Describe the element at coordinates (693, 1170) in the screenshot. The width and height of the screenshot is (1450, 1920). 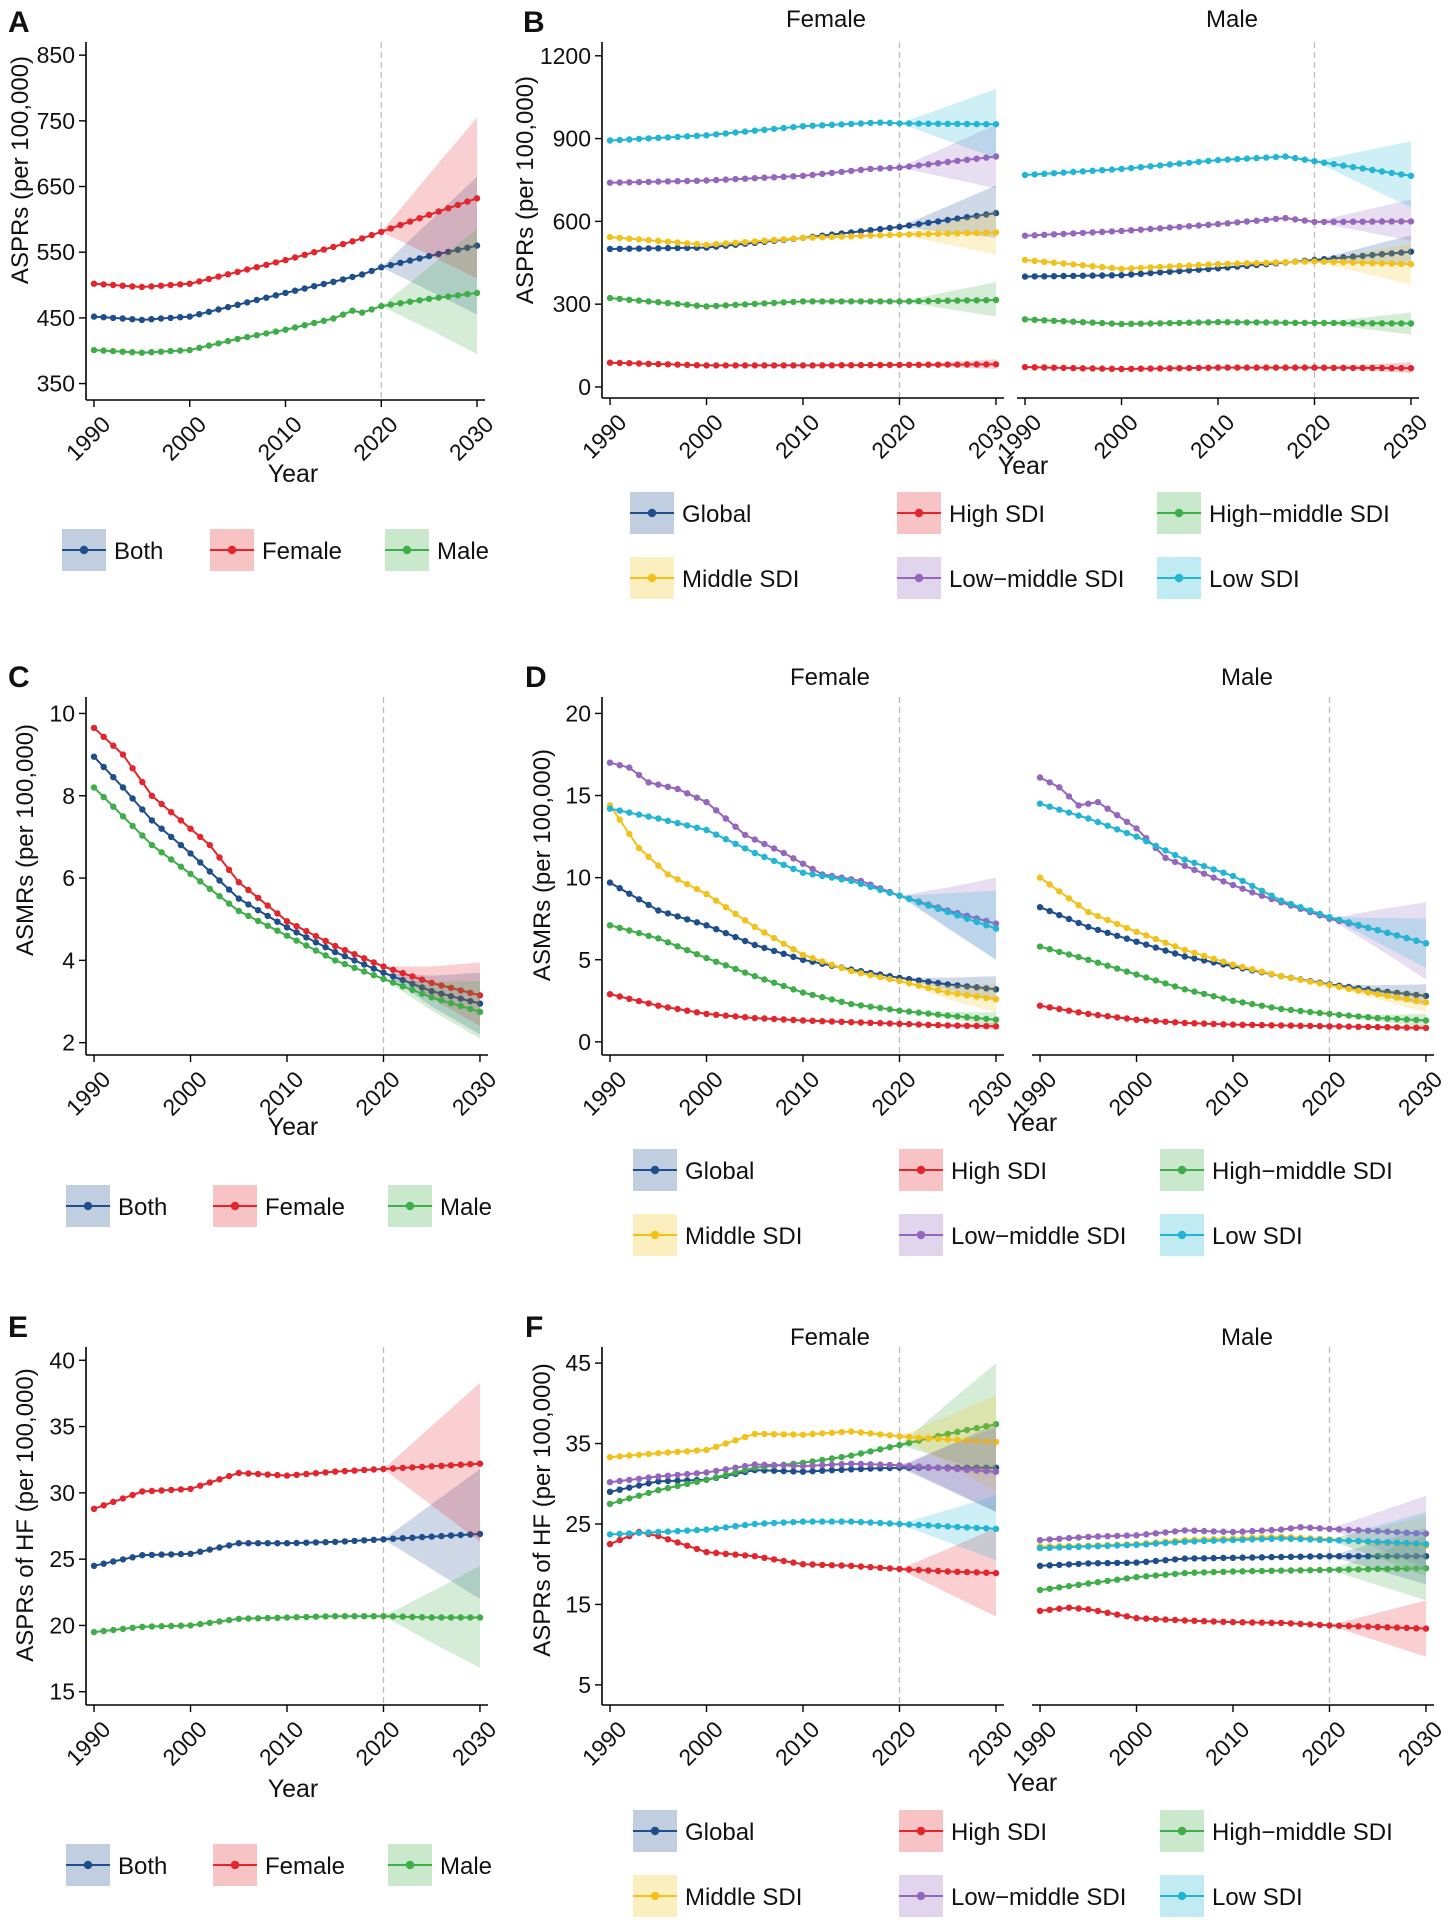
I see `legend-item-global: Global` at that location.